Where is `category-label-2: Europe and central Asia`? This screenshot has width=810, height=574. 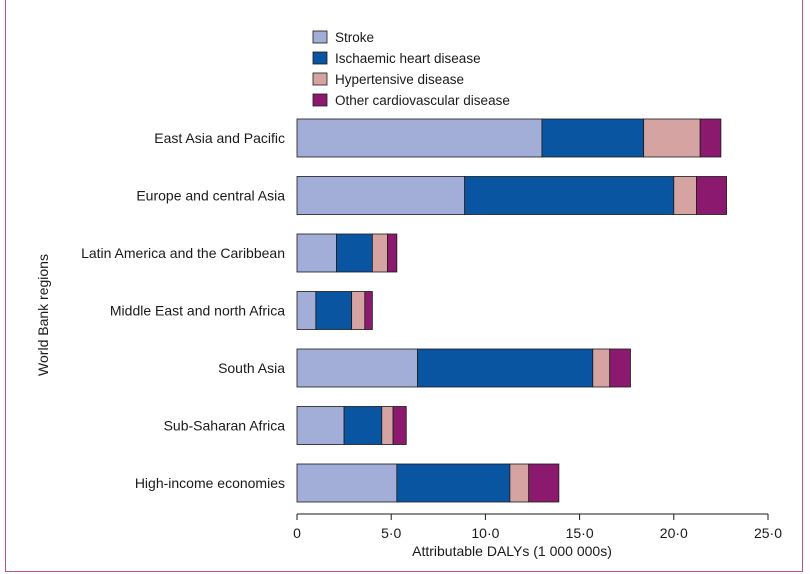 category-label-2: Europe and central Asia is located at coordinates (210, 196).